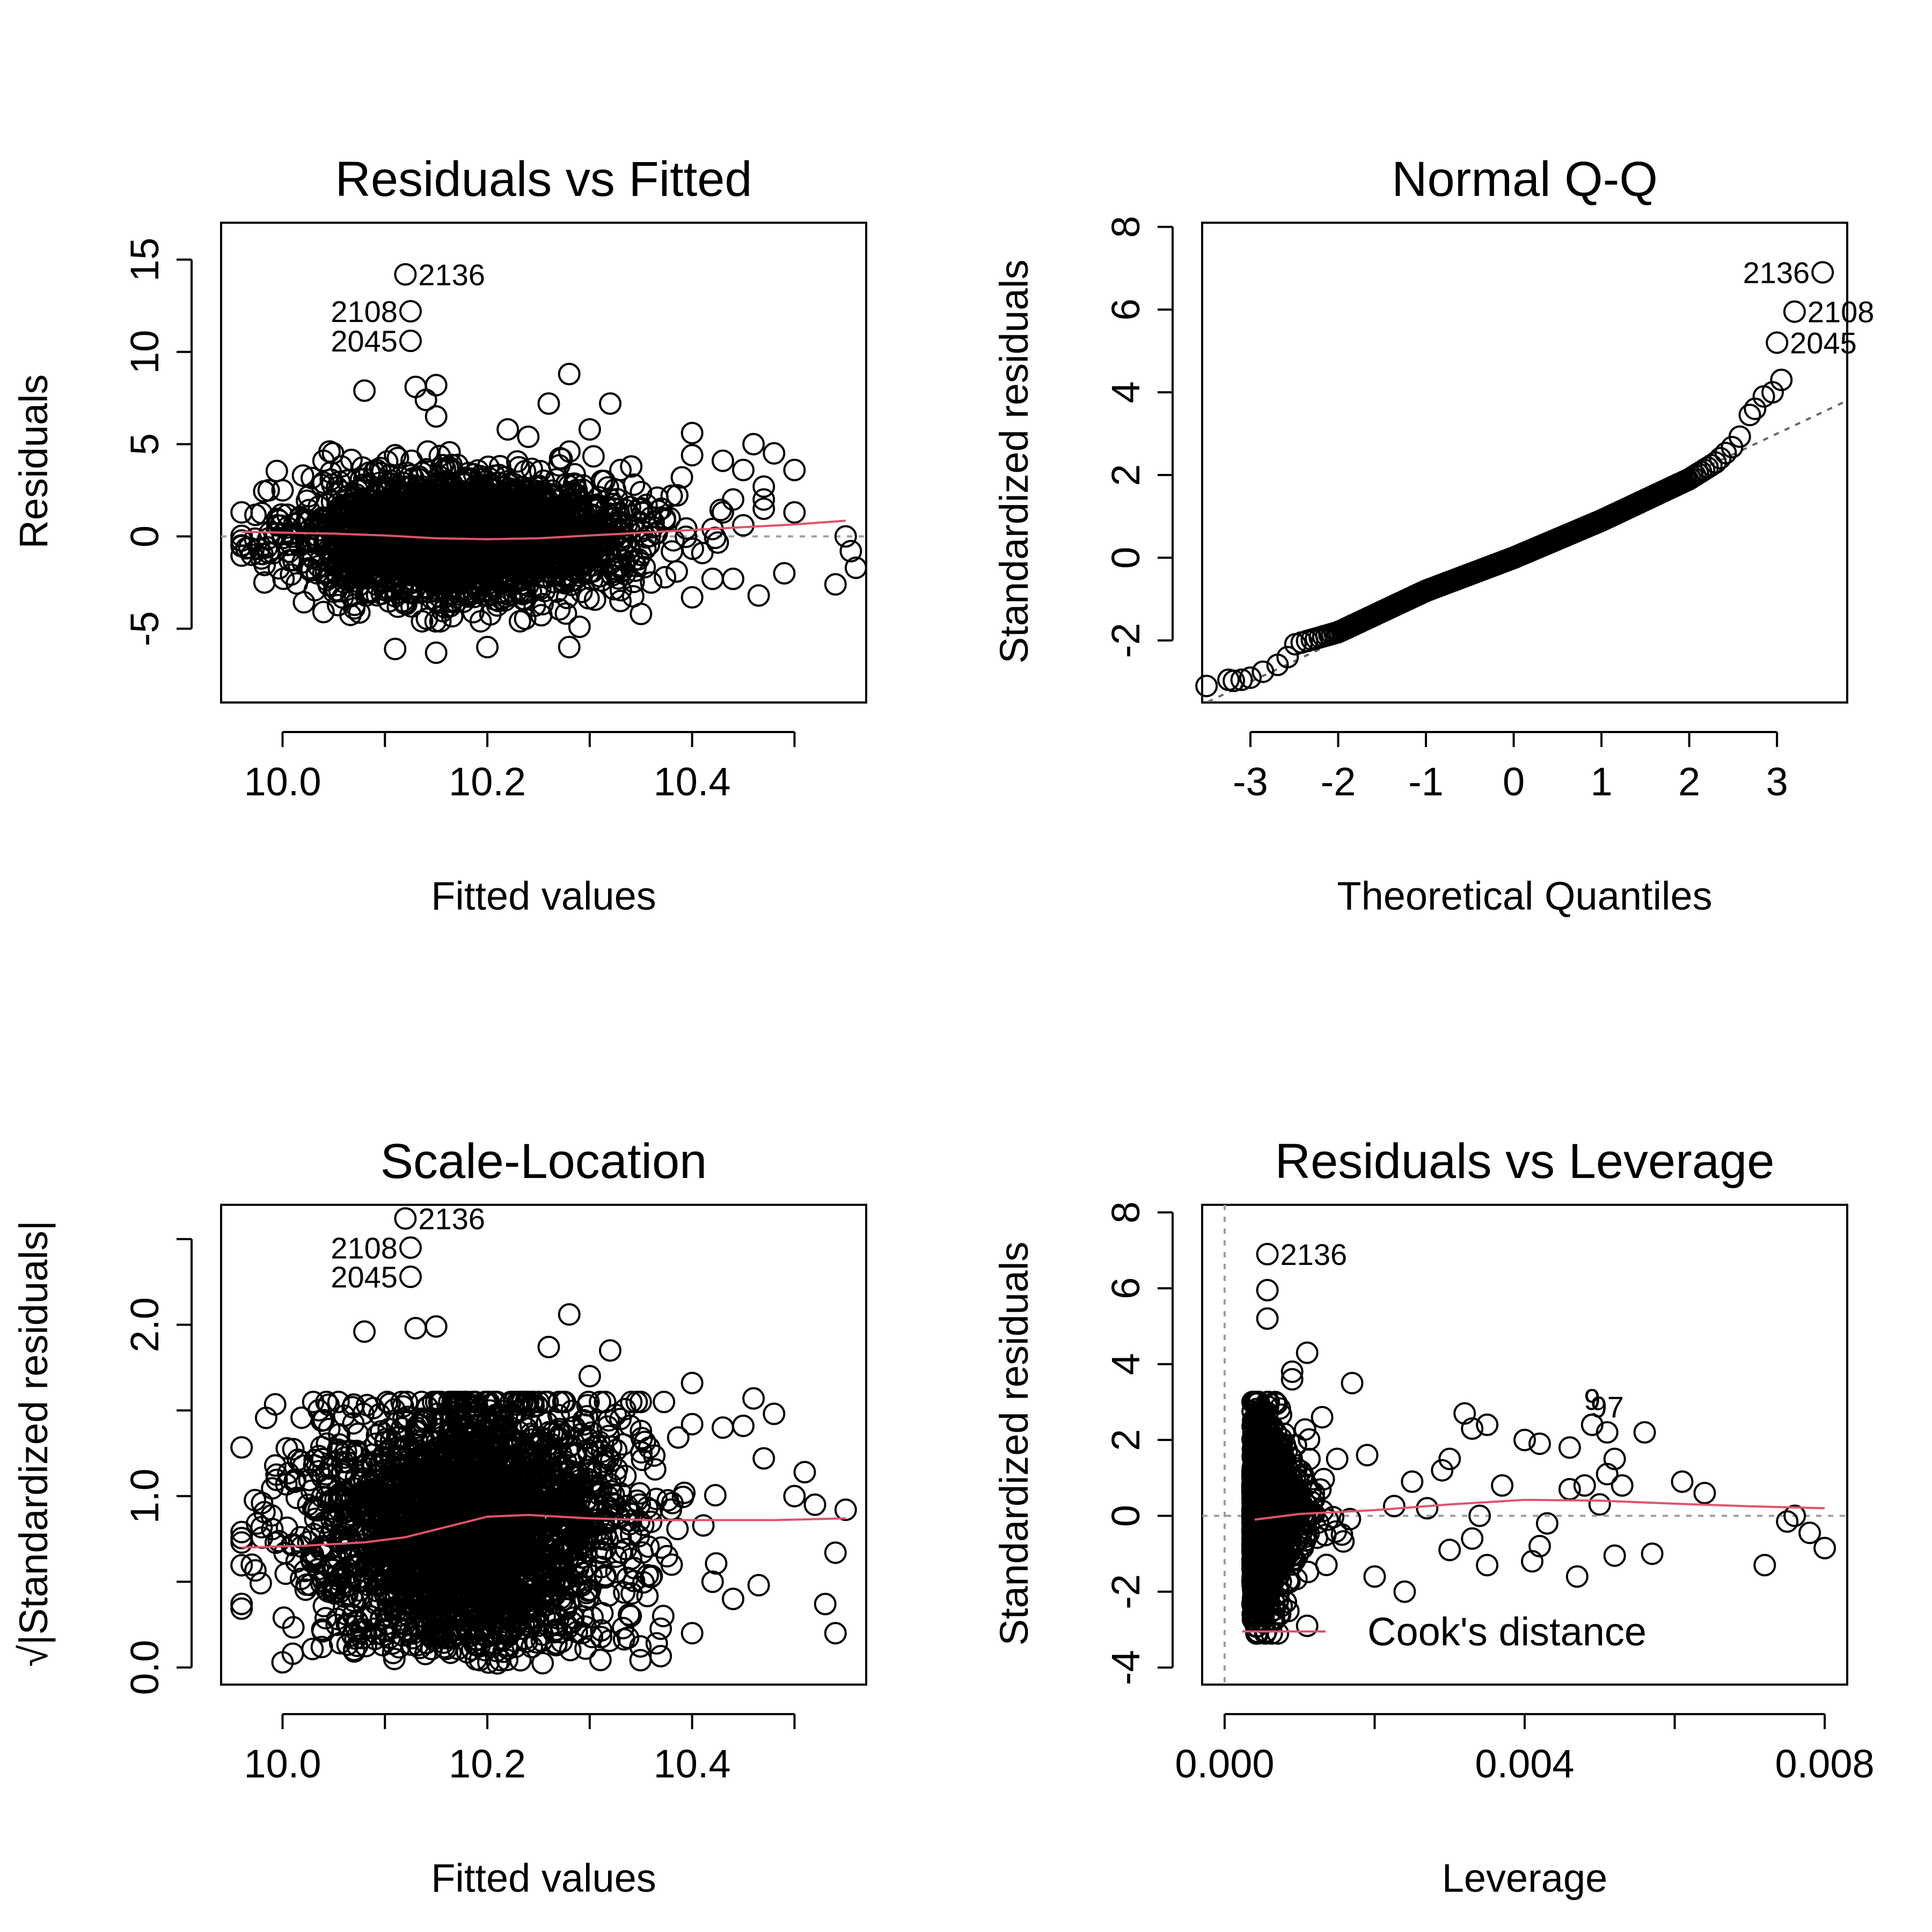 The image size is (1932, 1932). Describe the element at coordinates (144, 629) in the screenshot. I see `y-tick-label: -5` at that location.